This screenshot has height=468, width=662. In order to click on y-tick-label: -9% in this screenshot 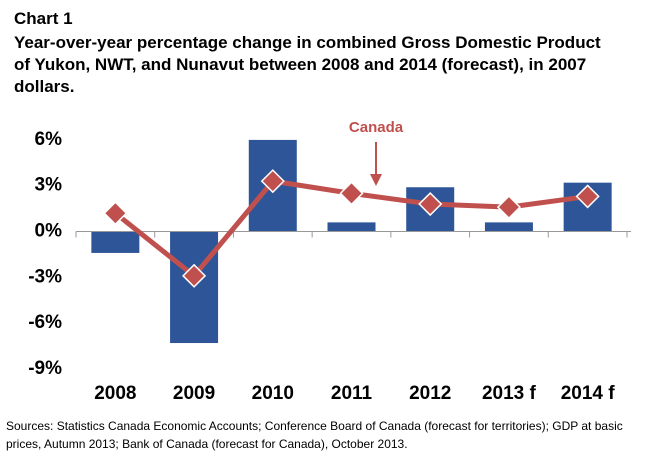, I will do `click(45, 368)`.